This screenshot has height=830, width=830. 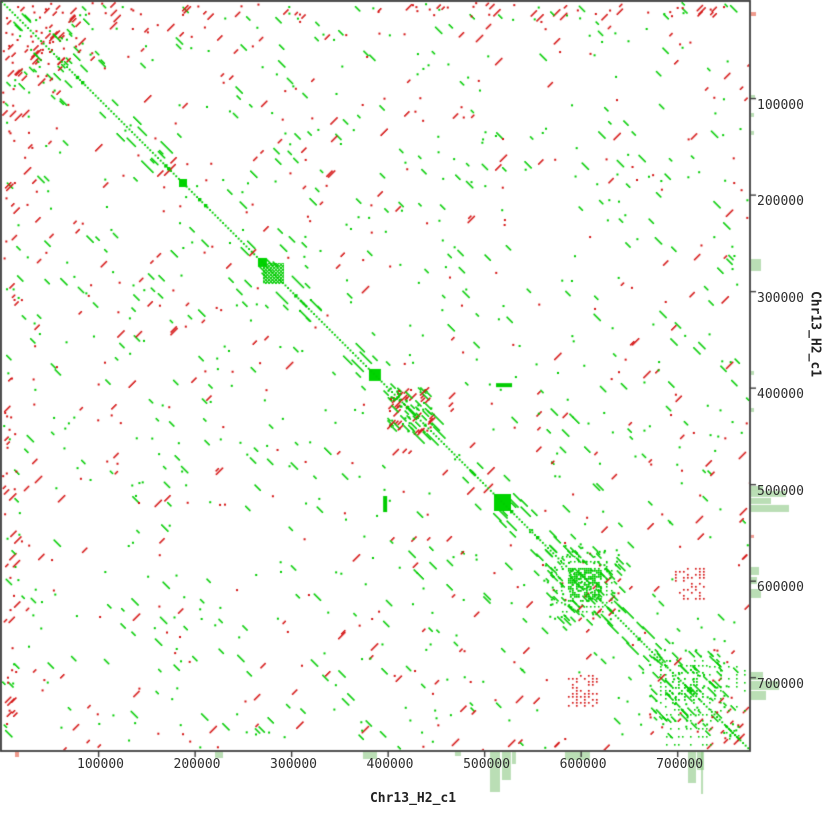 What do you see at coordinates (294, 764) in the screenshot?
I see `x-tick-label: 300000` at bounding box center [294, 764].